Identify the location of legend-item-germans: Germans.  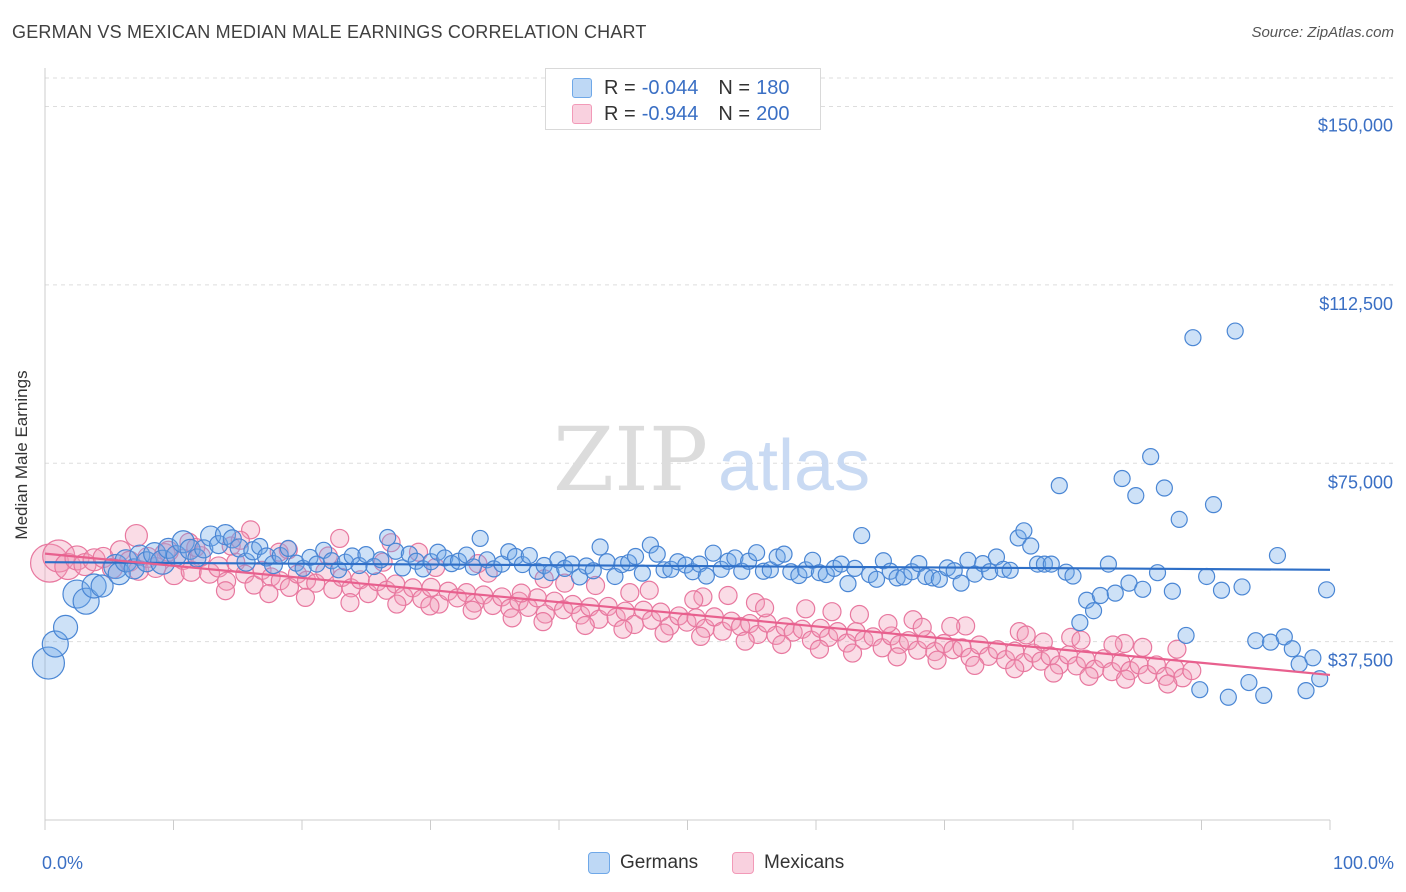
(643, 863).